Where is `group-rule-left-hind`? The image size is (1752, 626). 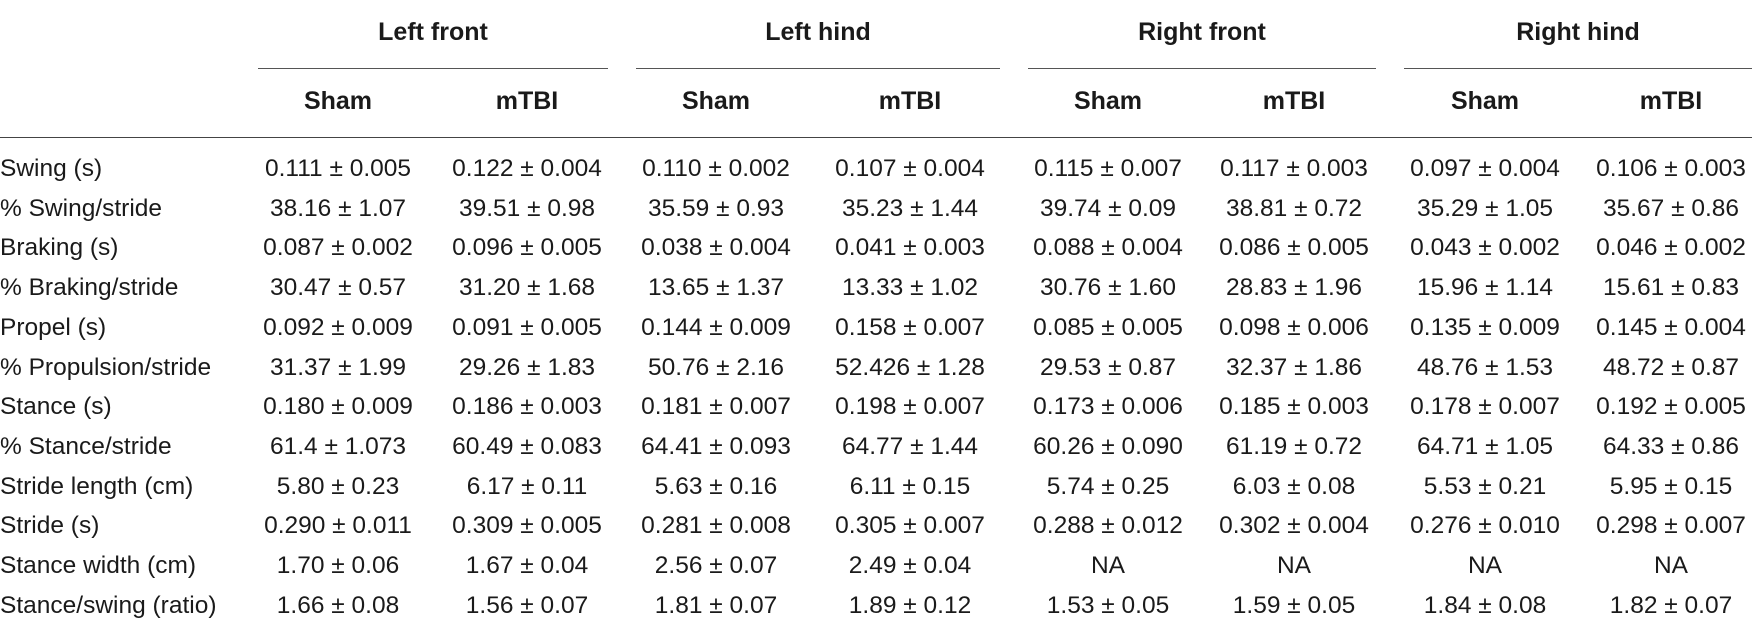 group-rule-left-hind is located at coordinates (818, 68).